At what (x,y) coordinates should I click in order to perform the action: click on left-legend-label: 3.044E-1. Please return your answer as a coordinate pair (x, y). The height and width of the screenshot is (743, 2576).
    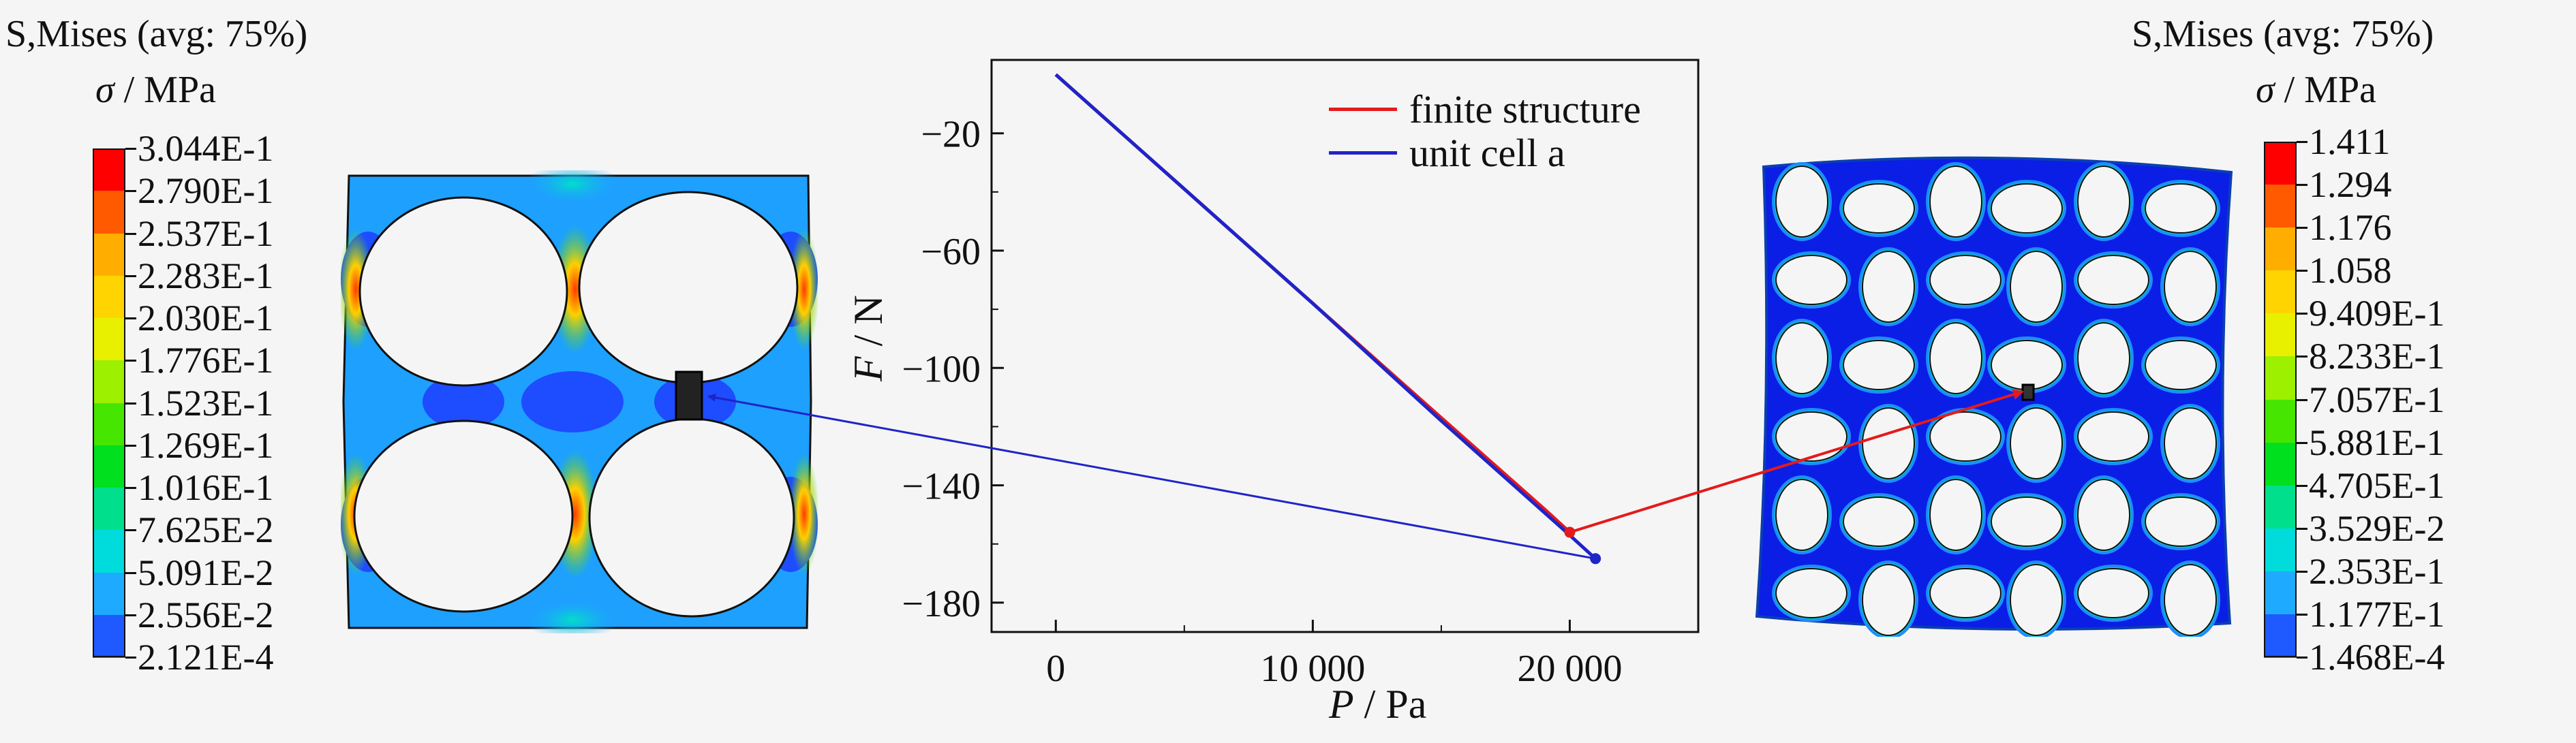
    Looking at the image, I should click on (206, 148).